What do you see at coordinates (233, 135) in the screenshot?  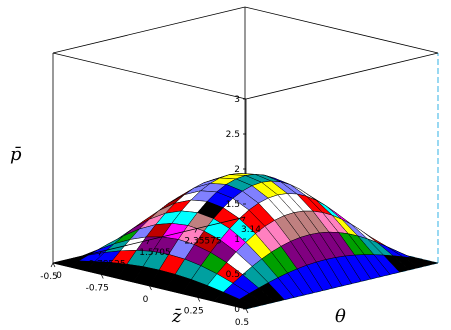 I see `z-tick-label-5: 2.5` at bounding box center [233, 135].